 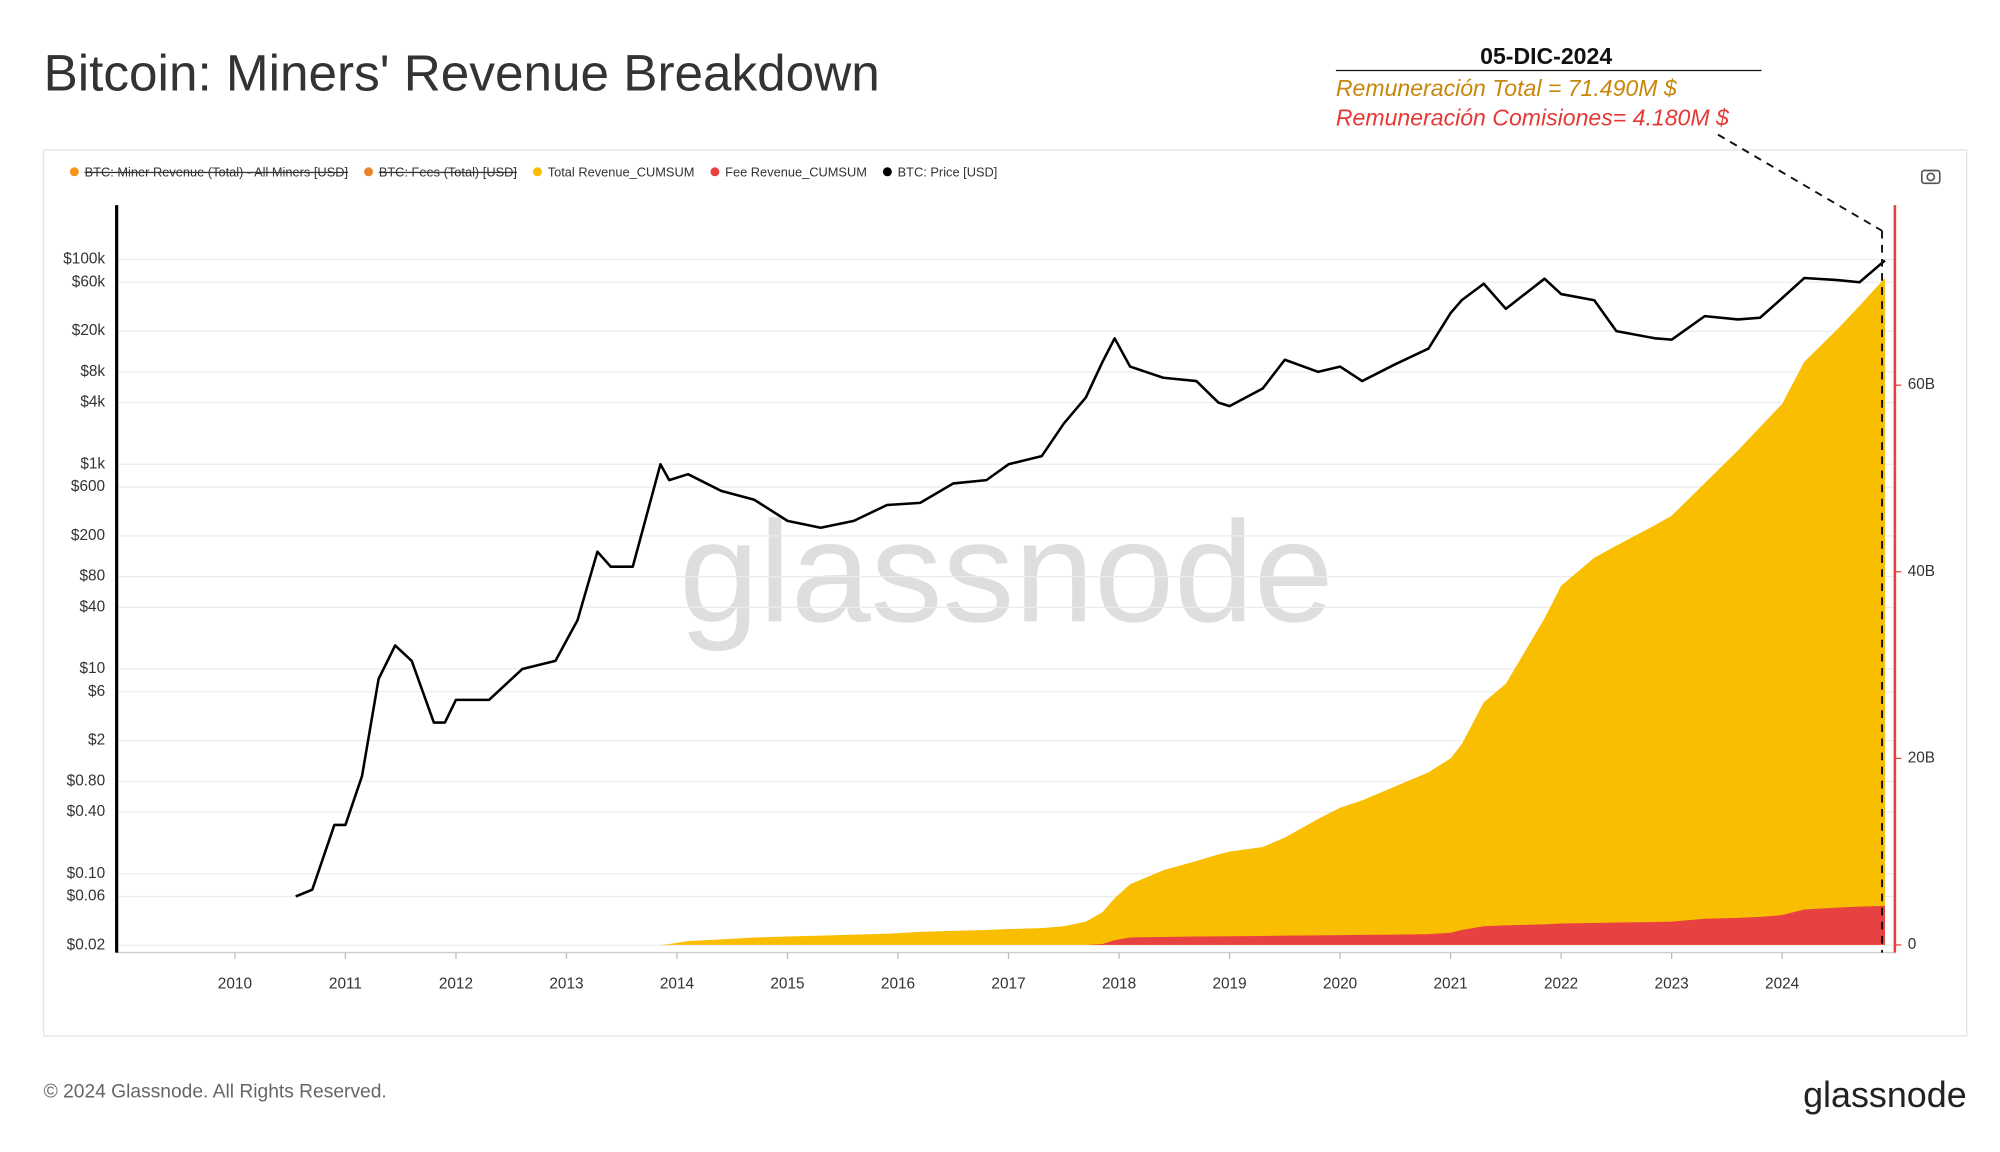 I want to click on x-tick-label: 2011, so click(x=345, y=984).